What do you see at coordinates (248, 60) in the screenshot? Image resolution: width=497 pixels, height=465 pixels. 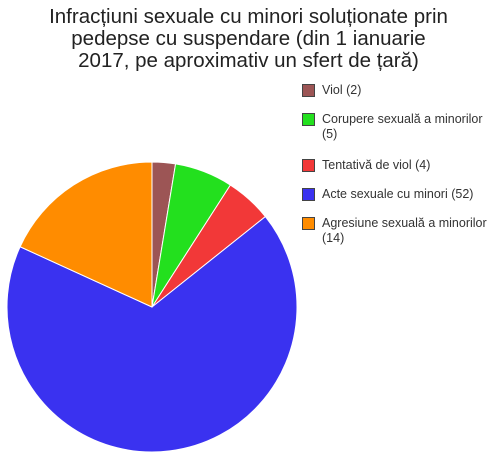 I see `chart-title-line-3: 2017, pe aproximativ un sfert de țară)` at bounding box center [248, 60].